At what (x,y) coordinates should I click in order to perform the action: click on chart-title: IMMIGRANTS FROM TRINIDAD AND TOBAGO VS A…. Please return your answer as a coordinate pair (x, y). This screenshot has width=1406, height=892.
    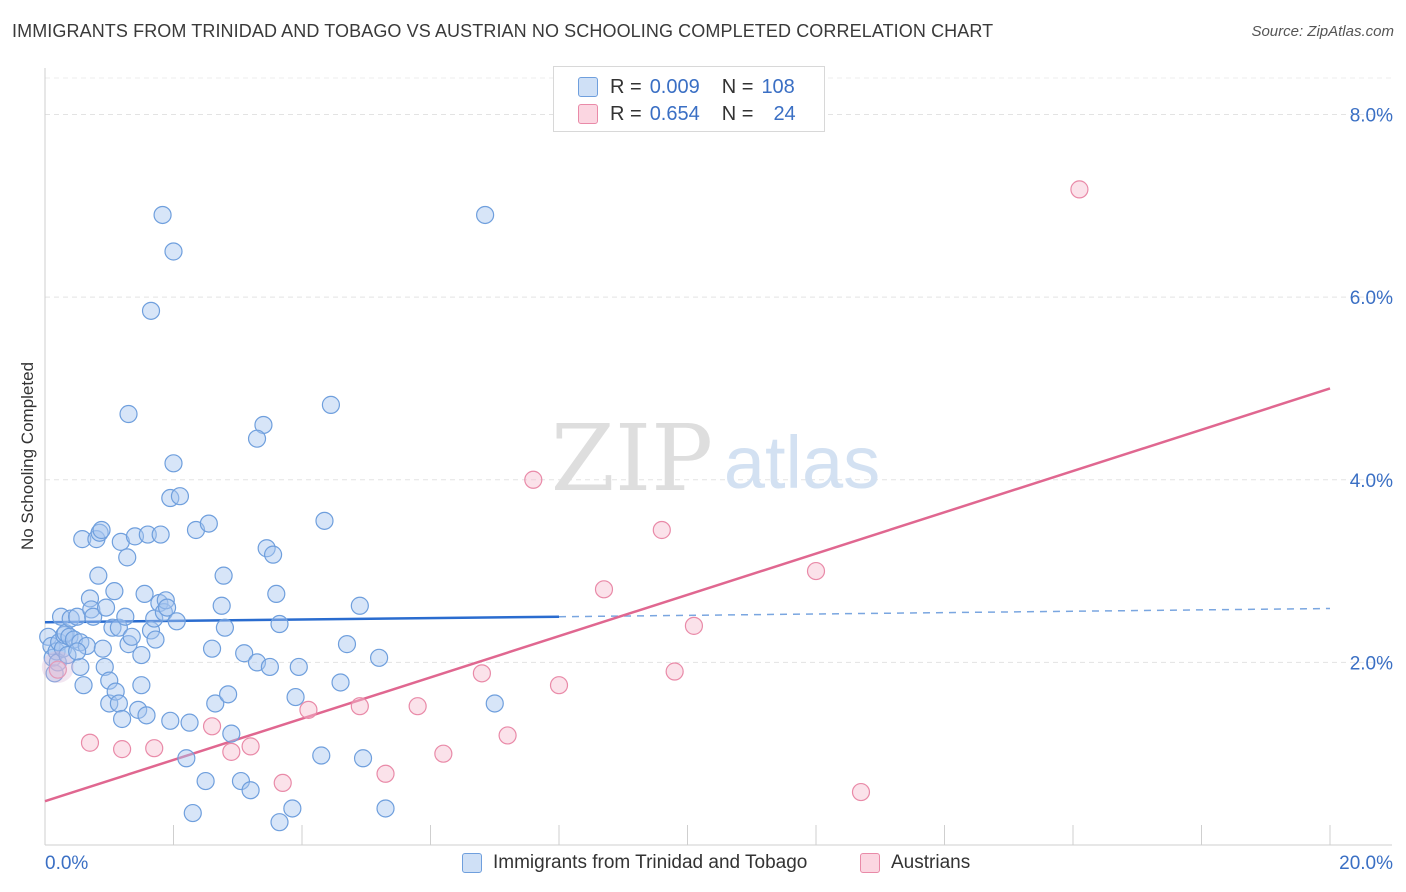
    Looking at the image, I should click on (503, 31).